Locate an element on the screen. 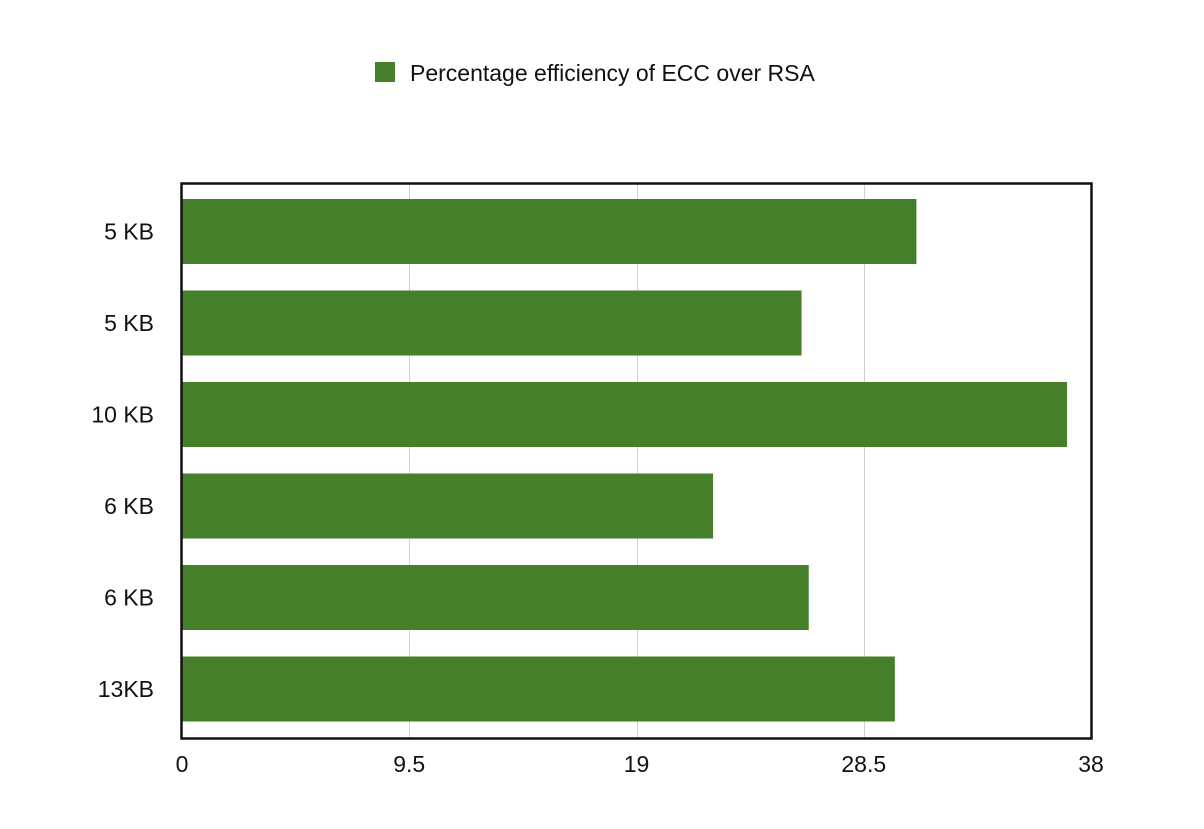 Image resolution: width=1204 pixels, height=829 pixels. x-tick-label: 19 is located at coordinates (637, 764).